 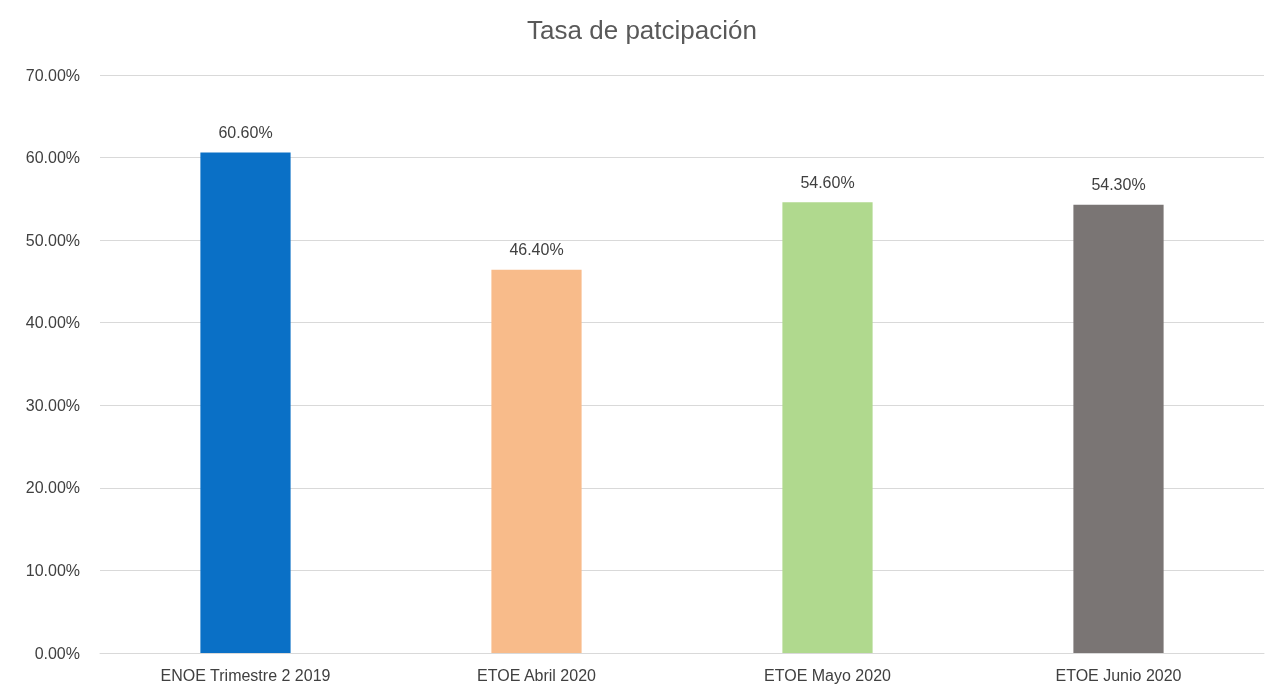 What do you see at coordinates (245, 133) in the screenshot?
I see `data-label: 60.60%` at bounding box center [245, 133].